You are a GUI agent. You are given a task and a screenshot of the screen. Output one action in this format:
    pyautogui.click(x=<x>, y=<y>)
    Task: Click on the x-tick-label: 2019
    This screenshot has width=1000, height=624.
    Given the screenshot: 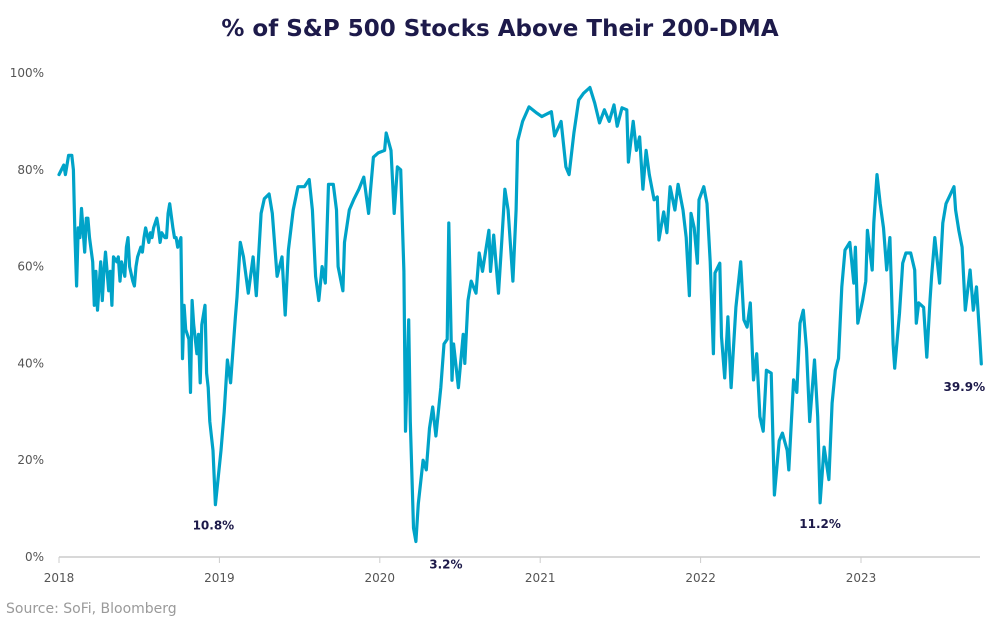 What is the action you would take?
    pyautogui.click(x=219, y=578)
    